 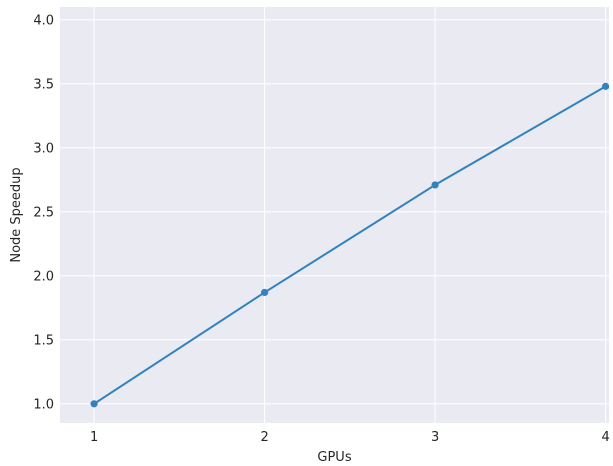 I want to click on y-axis-label: Node Speedup, so click(x=16, y=214).